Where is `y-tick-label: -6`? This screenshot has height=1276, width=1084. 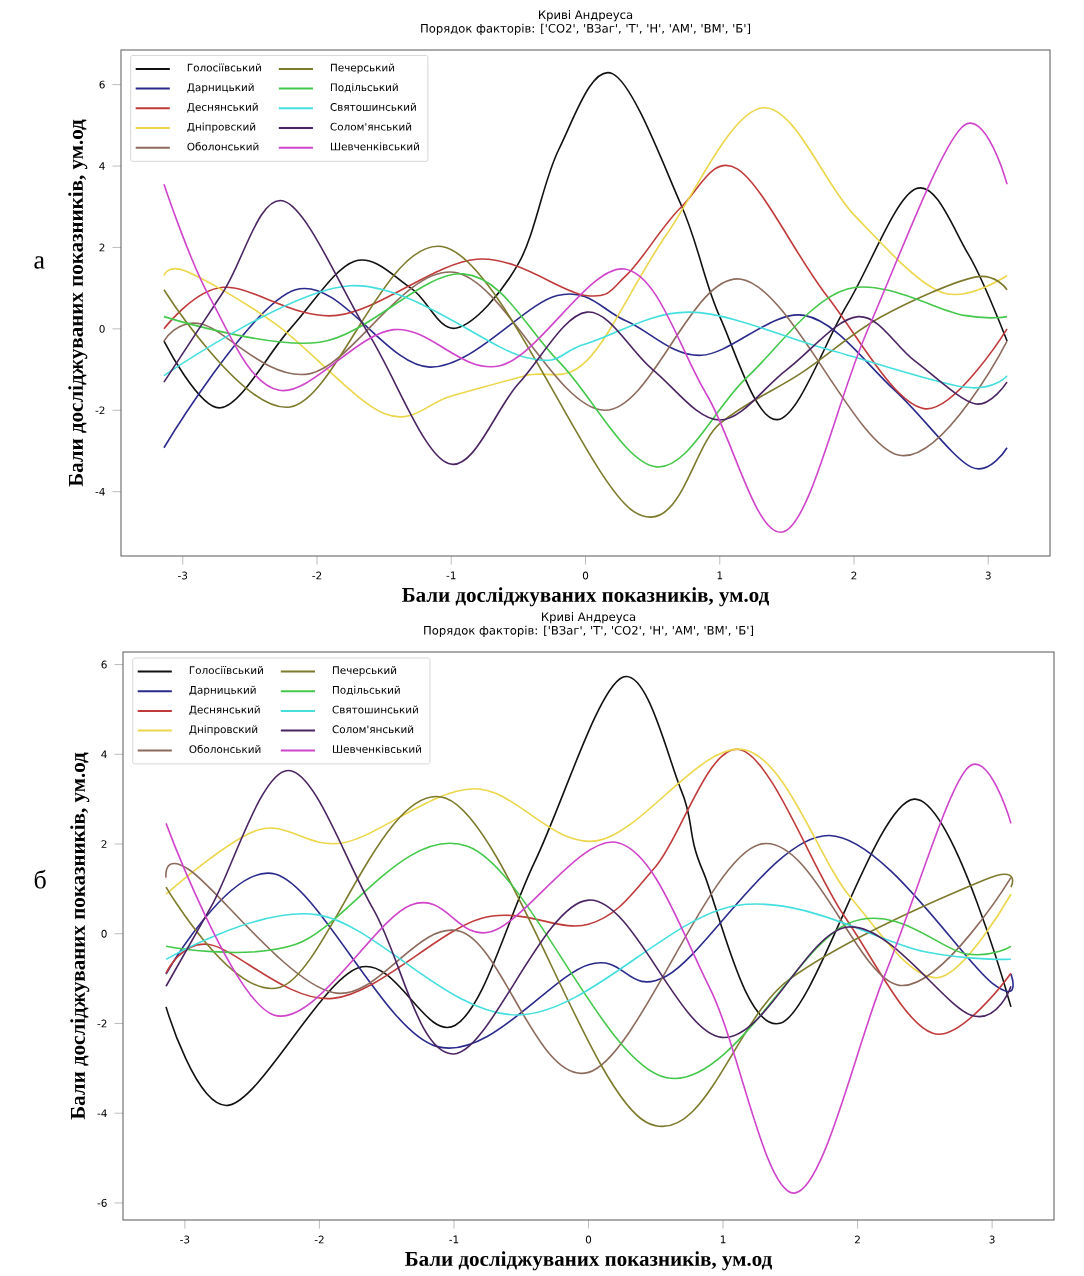
y-tick-label: -6 is located at coordinates (102, 1203).